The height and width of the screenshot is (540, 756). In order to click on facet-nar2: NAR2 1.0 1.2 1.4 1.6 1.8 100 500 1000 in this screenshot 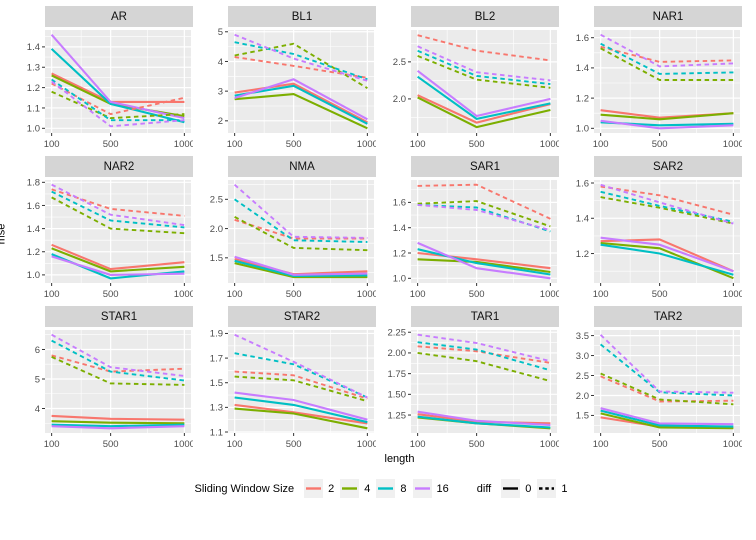, I will do `click(103, 229)`.